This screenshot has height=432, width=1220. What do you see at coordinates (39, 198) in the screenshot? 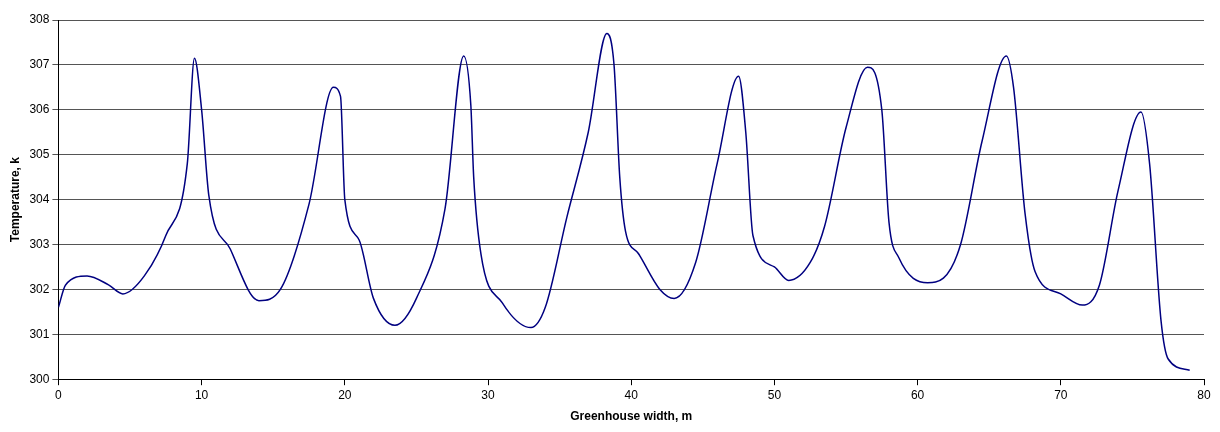
I see `y-tick-label: 304` at bounding box center [39, 198].